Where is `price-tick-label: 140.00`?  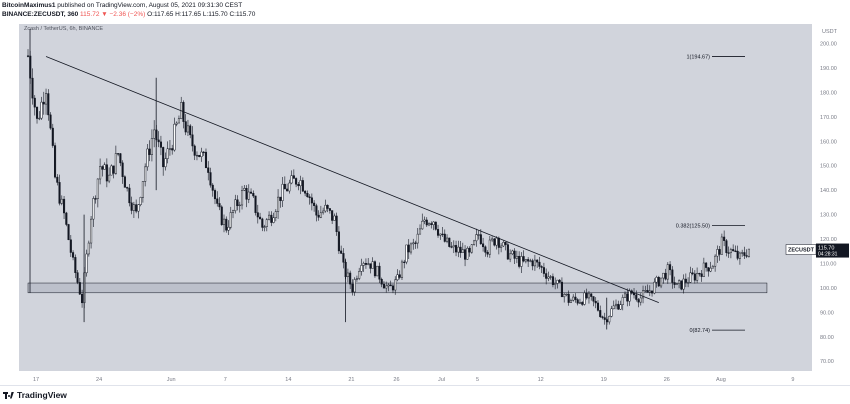 price-tick-label: 140.00 is located at coordinates (828, 191).